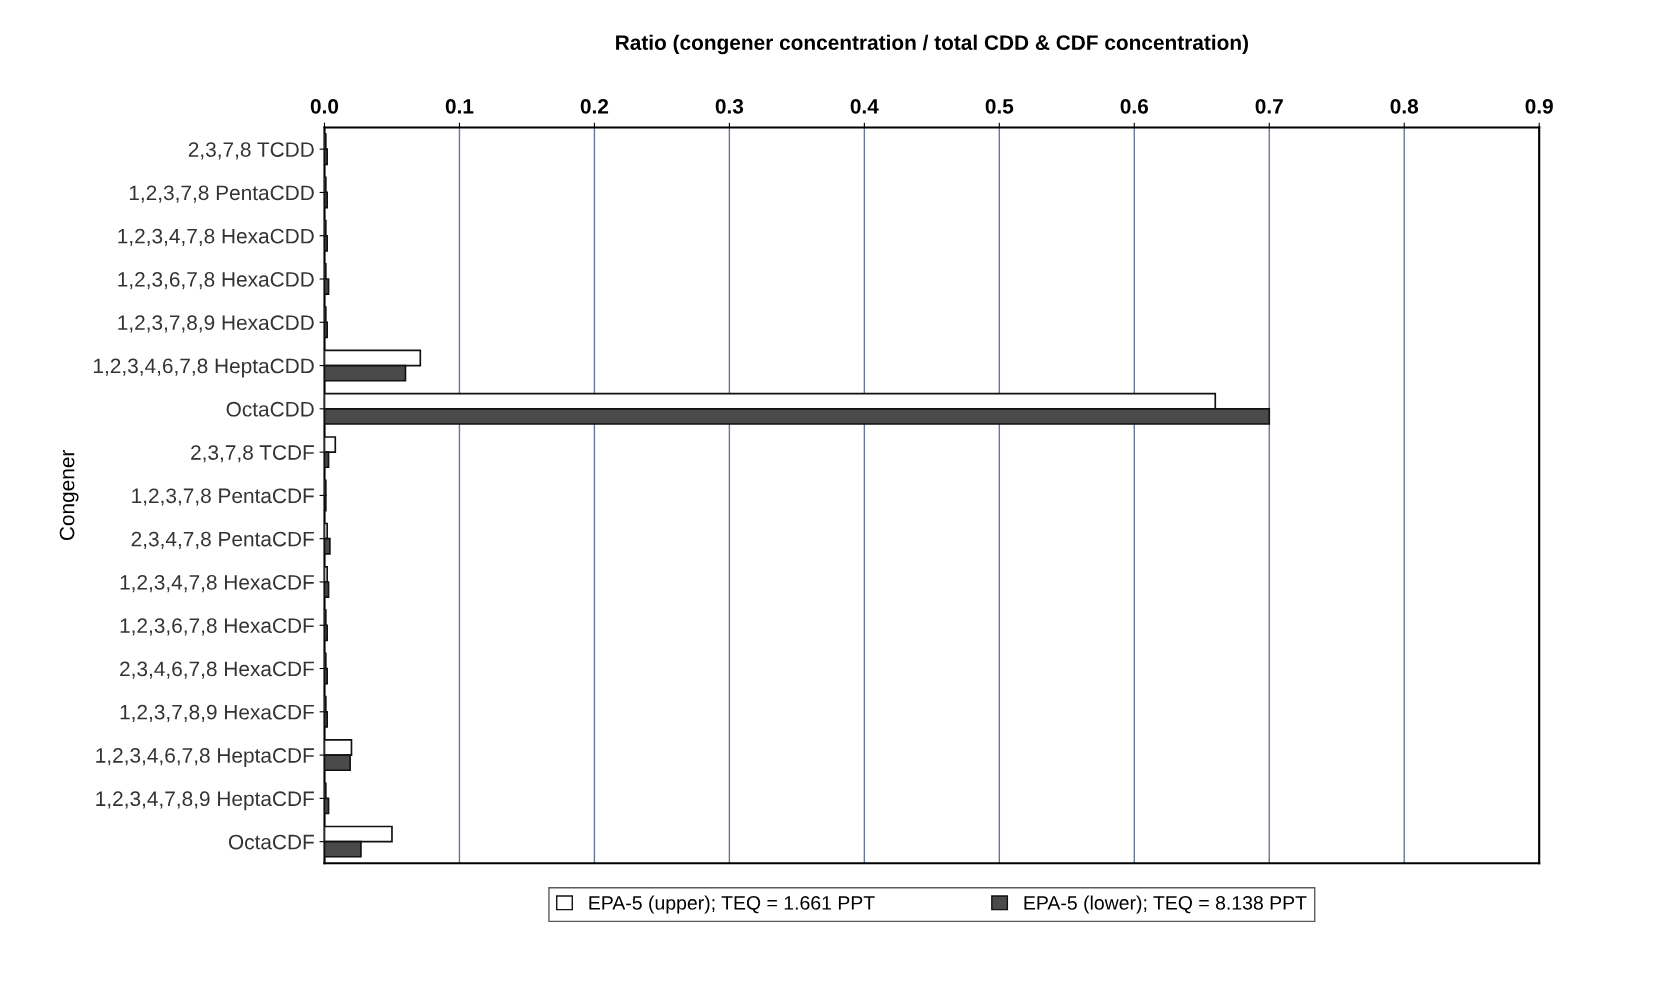  Describe the element at coordinates (204, 368) in the screenshot. I see `y-tick-label: 1,2,3,4,6,7,8 HeptaCDD` at that location.